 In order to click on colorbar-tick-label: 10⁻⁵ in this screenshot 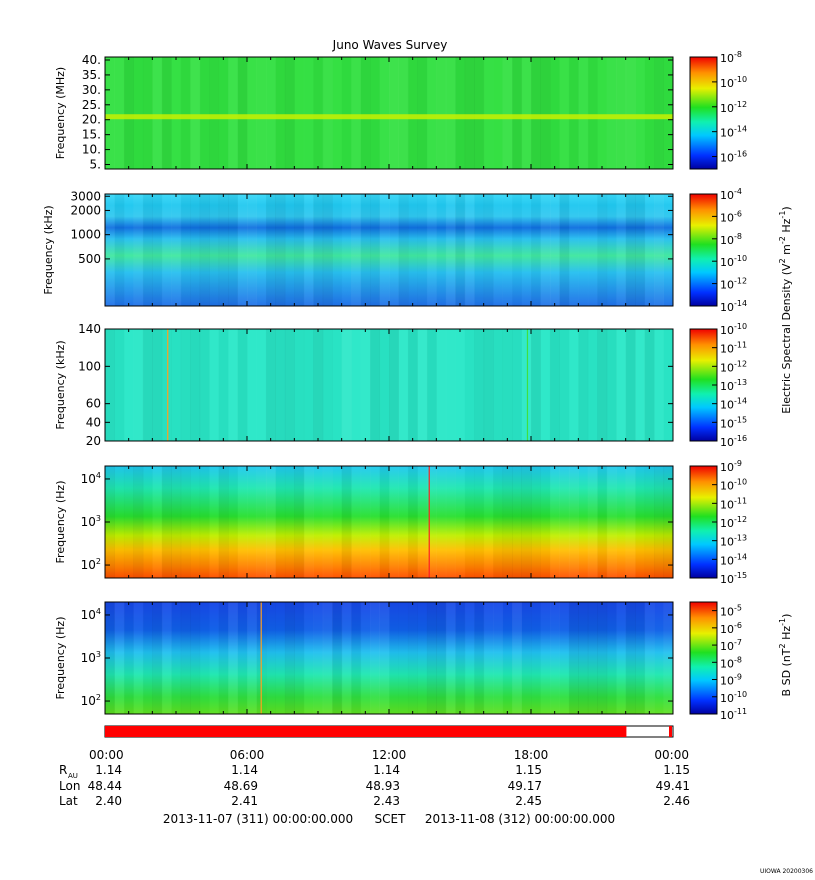, I will do `click(731, 611)`.